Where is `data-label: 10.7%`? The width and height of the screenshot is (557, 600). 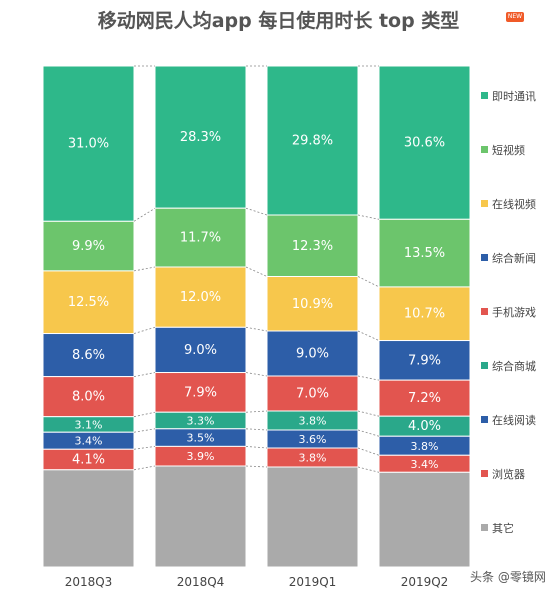
data-label: 10.7% is located at coordinates (424, 314).